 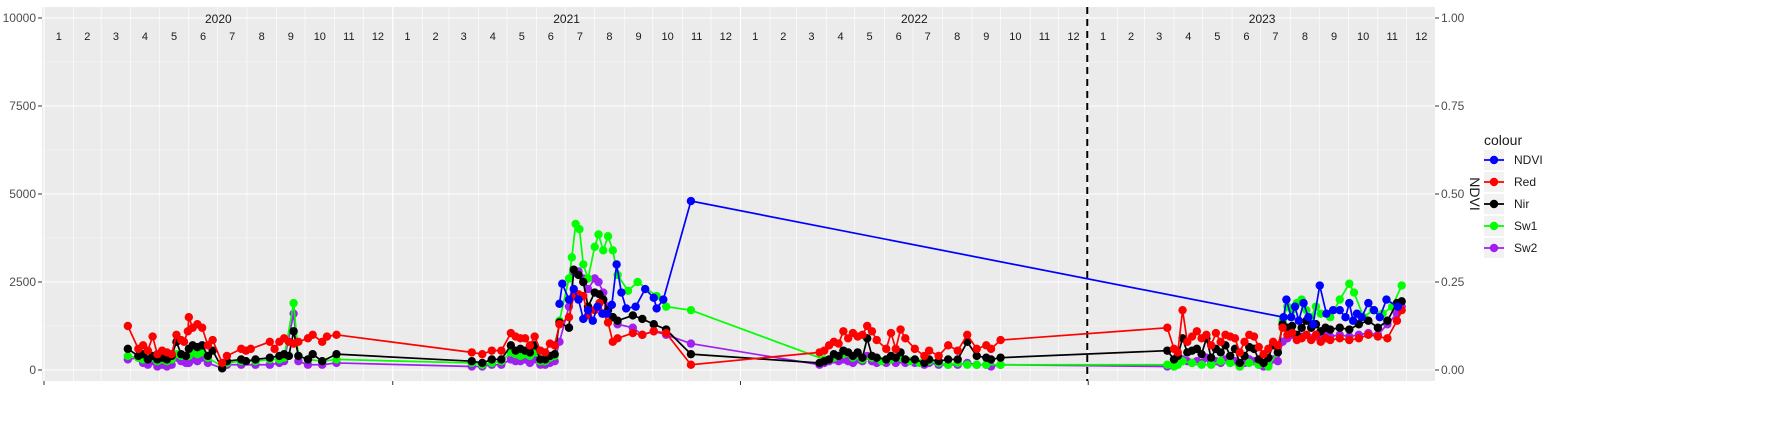 I want to click on y2-tick-label: 0.00, so click(x=1453, y=370).